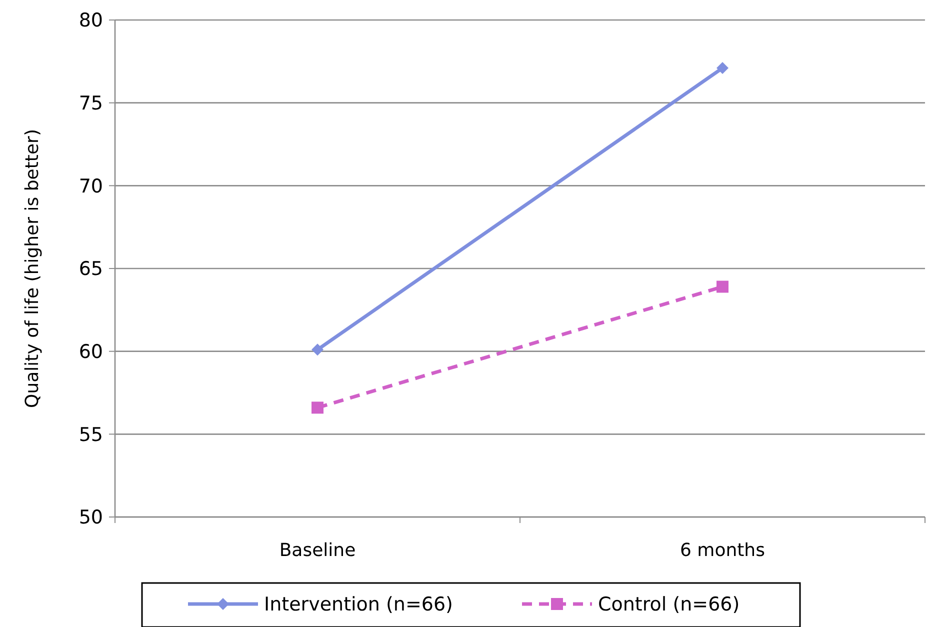 The width and height of the screenshot is (930, 627). I want to click on y-axis-title: Quality of life (higher is better), so click(32, 268).